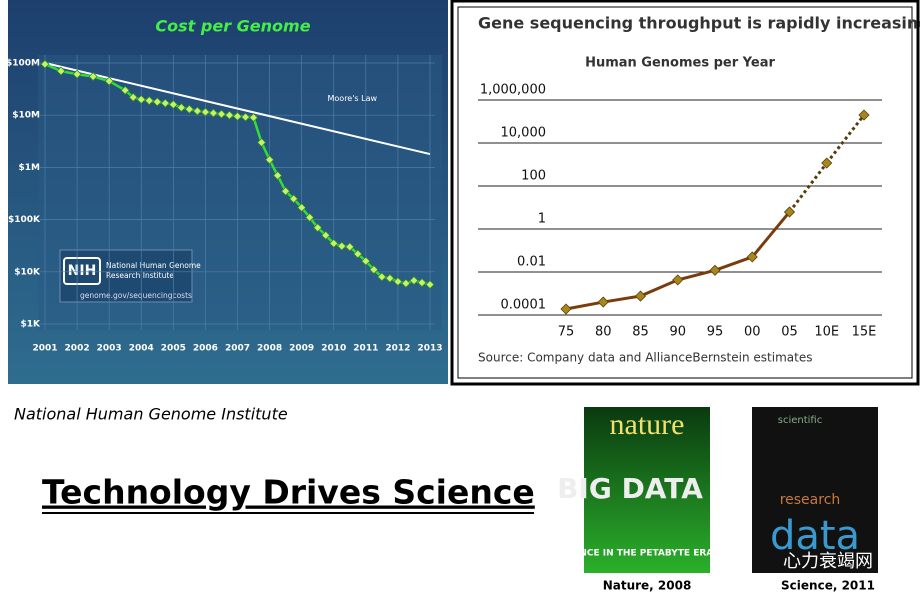 The image size is (920, 602). What do you see at coordinates (828, 586) in the screenshot?
I see `cover-label: Science, 2011` at bounding box center [828, 586].